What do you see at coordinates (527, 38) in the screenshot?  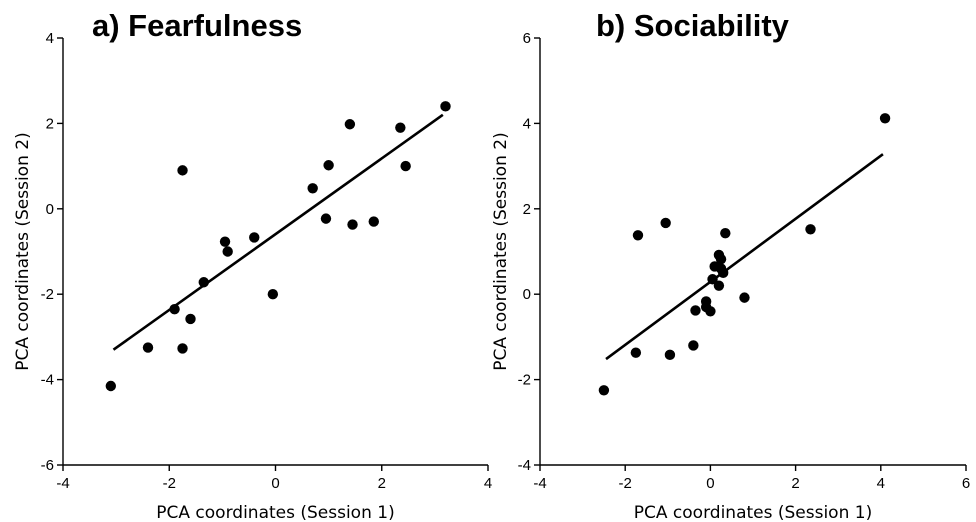 I see `y-tick-label: 6` at bounding box center [527, 38].